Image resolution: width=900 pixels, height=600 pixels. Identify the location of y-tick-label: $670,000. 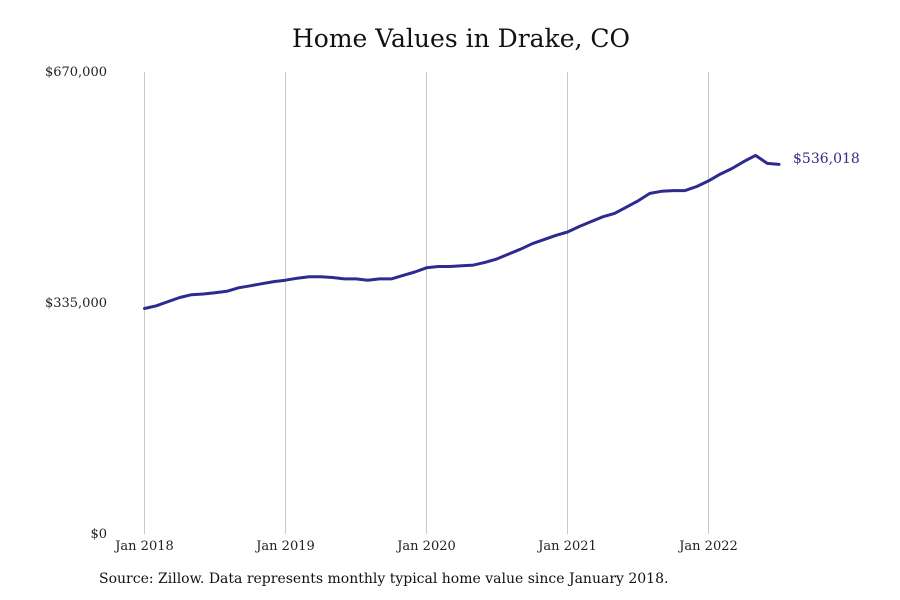
(76, 72).